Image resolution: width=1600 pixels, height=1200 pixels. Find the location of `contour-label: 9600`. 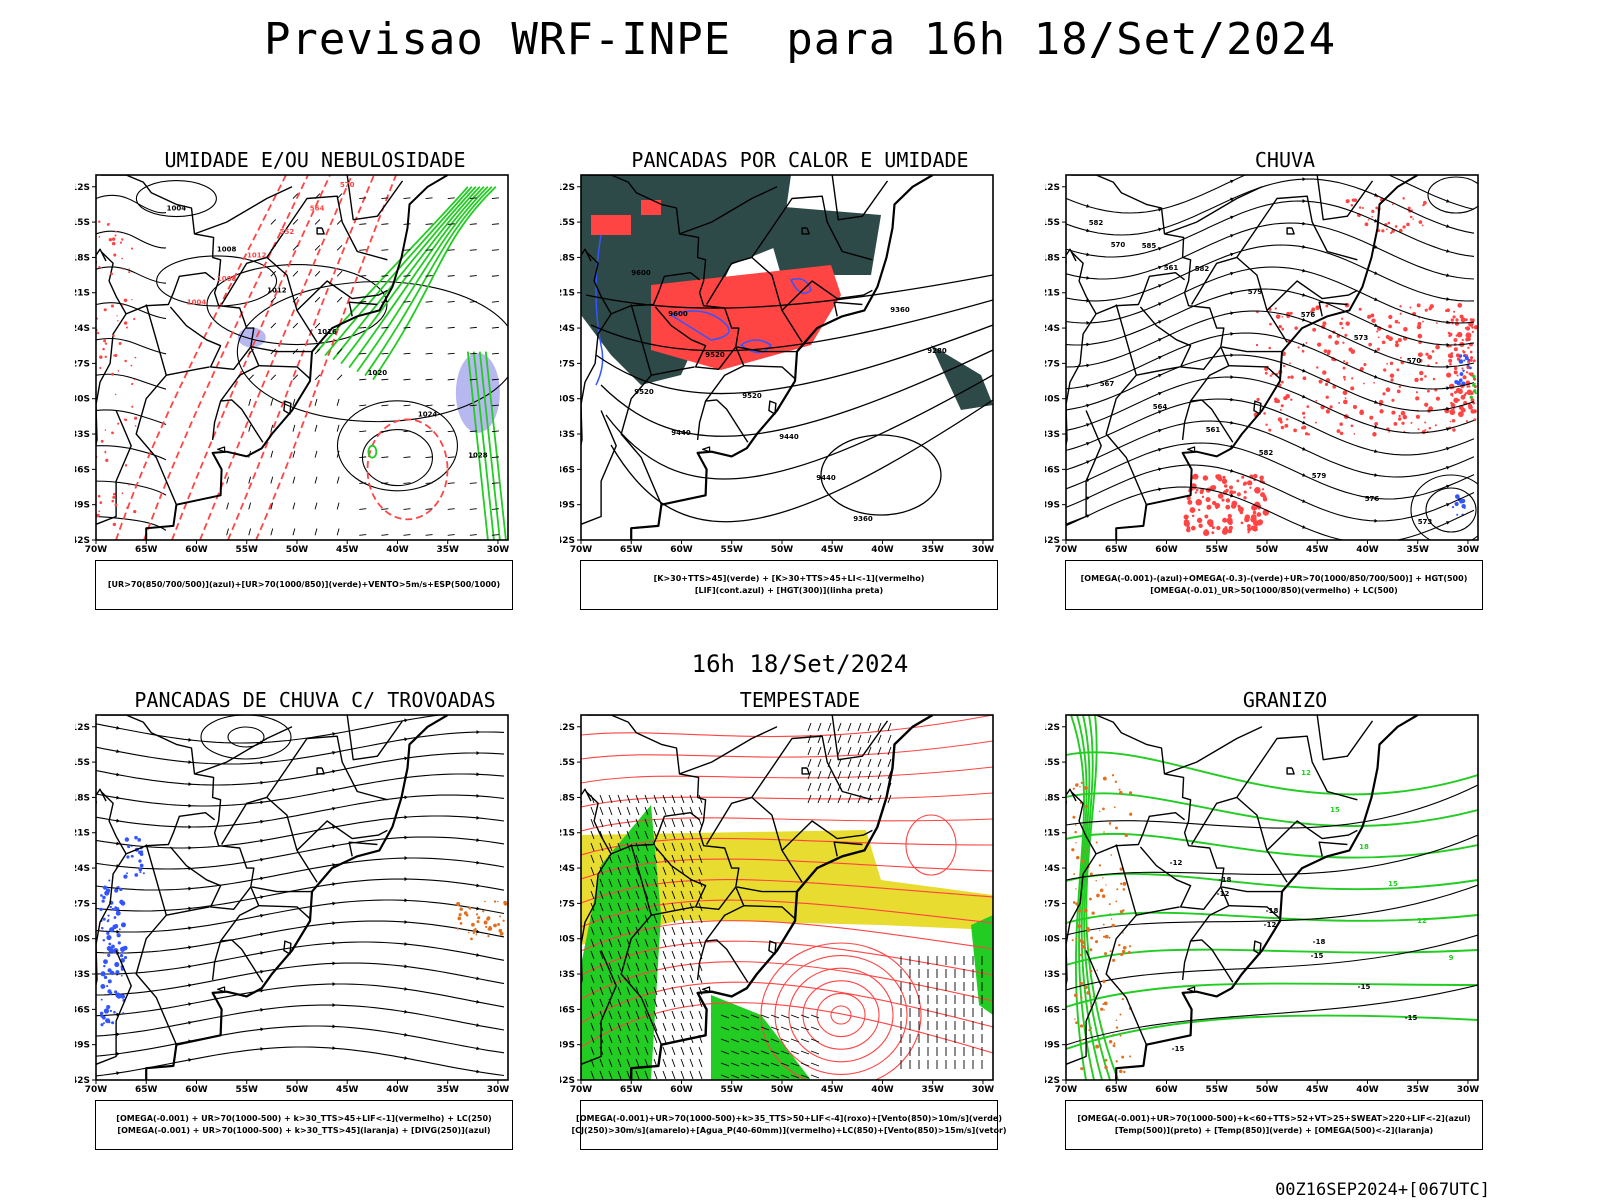

contour-label: 9600 is located at coordinates (678, 314).